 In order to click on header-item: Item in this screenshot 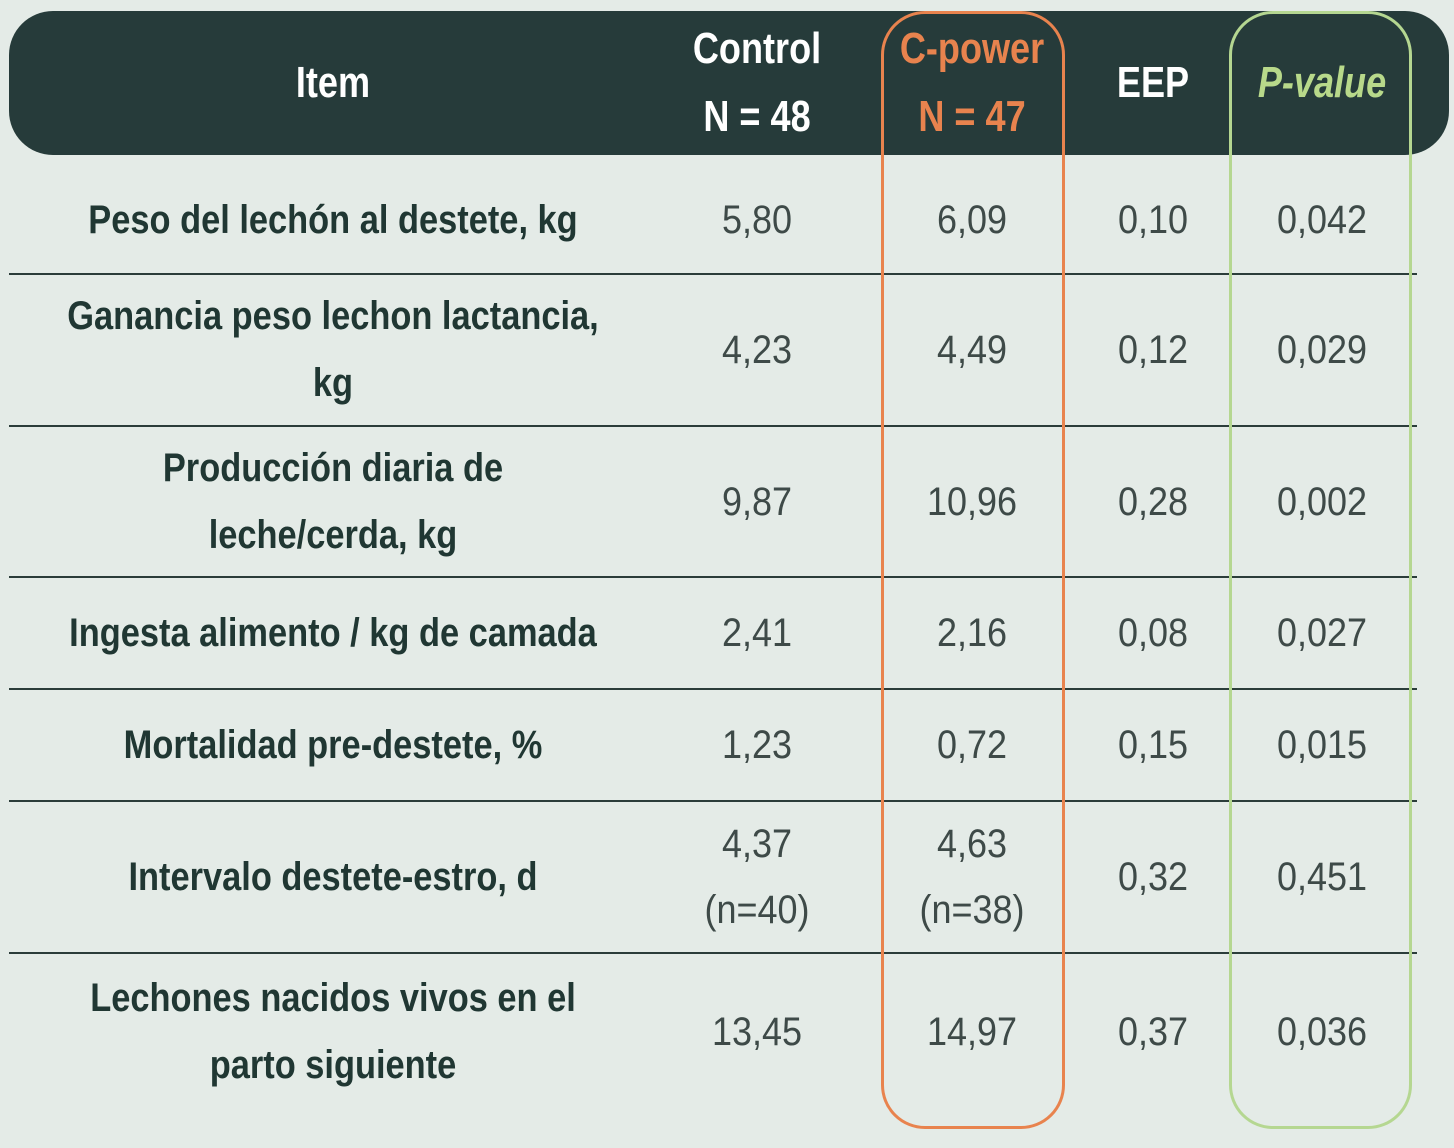, I will do `click(332, 83)`.